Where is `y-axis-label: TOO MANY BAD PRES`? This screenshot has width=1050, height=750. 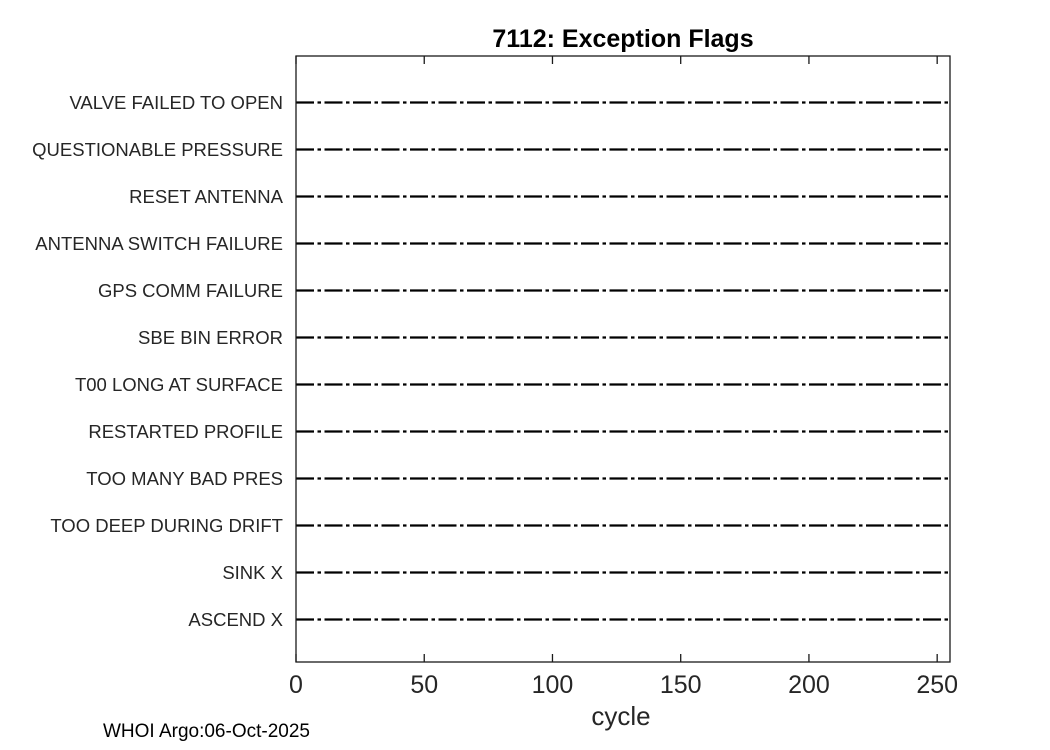
y-axis-label: TOO MANY BAD PRES is located at coordinates (184, 478).